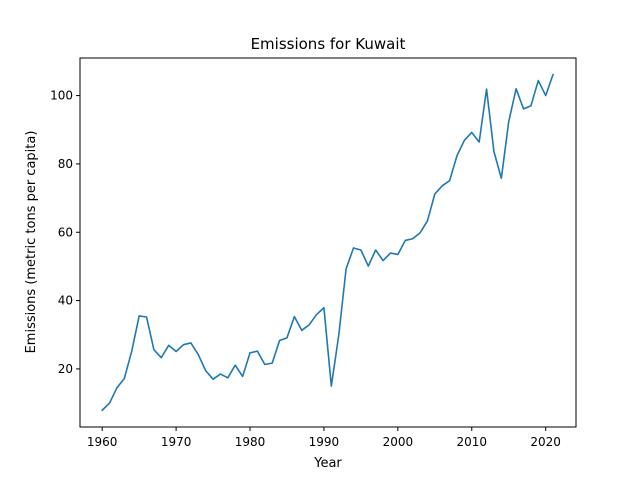  Describe the element at coordinates (65, 301) in the screenshot. I see `y-tick-label: 40` at that location.